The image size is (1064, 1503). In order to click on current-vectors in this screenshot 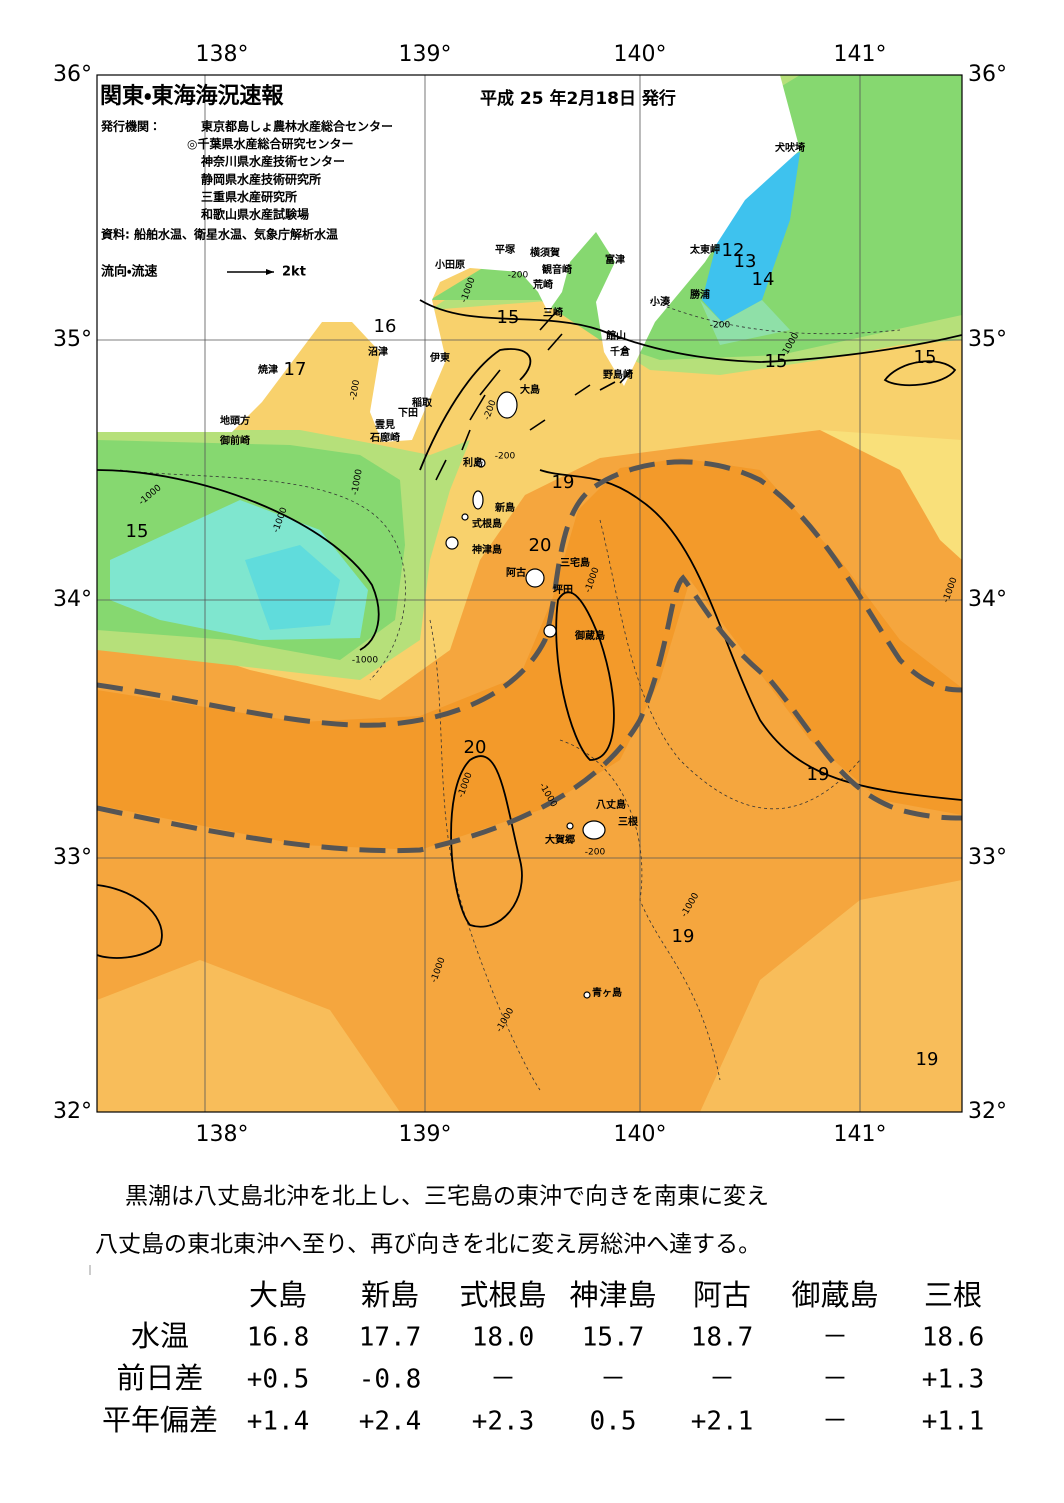, I will do `click(534, 396)`.